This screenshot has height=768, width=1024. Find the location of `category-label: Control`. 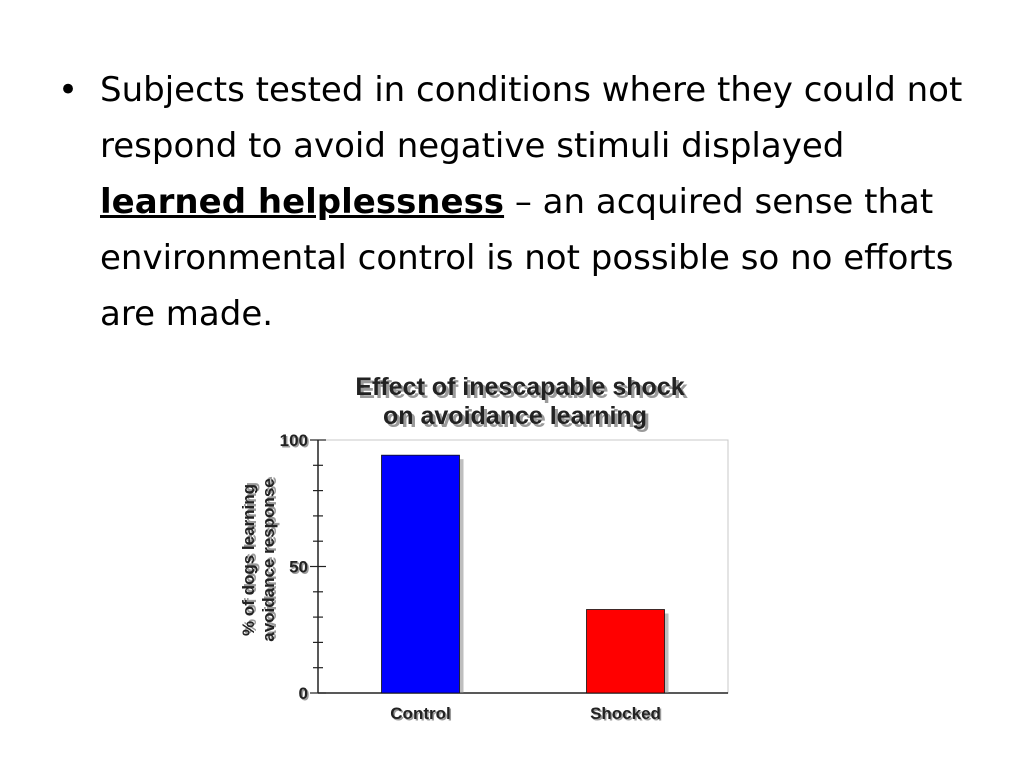

category-label: Control is located at coordinates (420, 713).